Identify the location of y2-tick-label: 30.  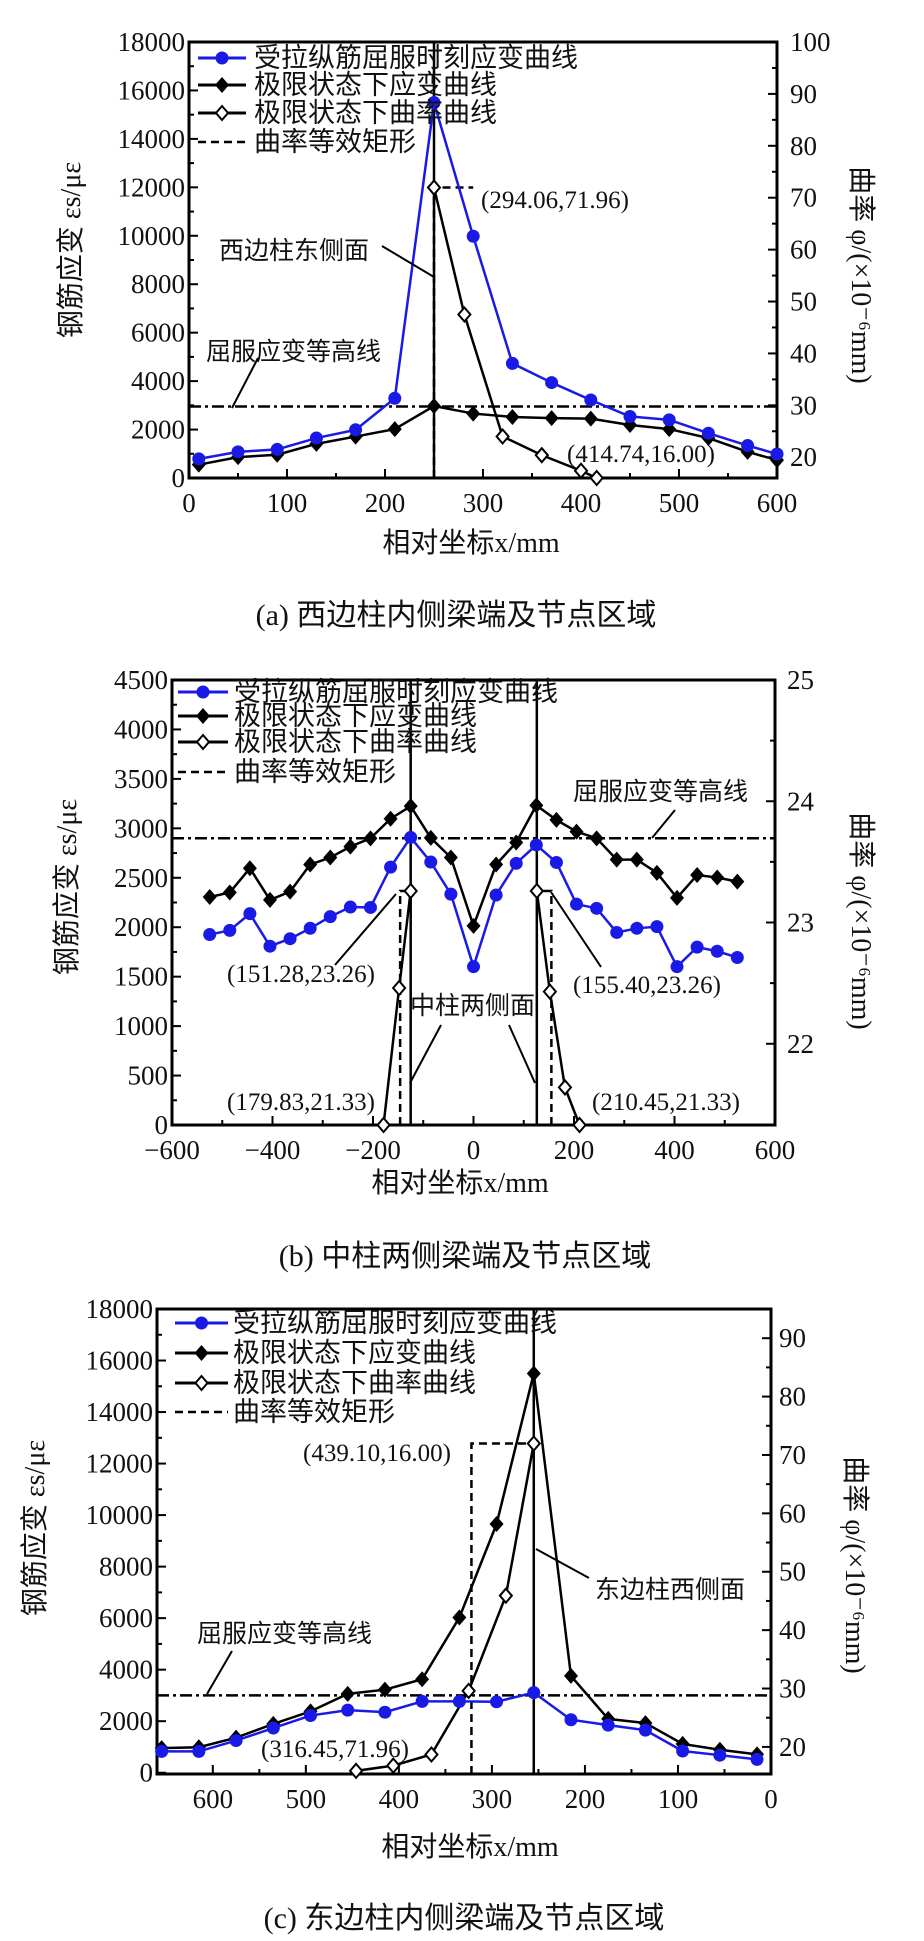
(803, 405).